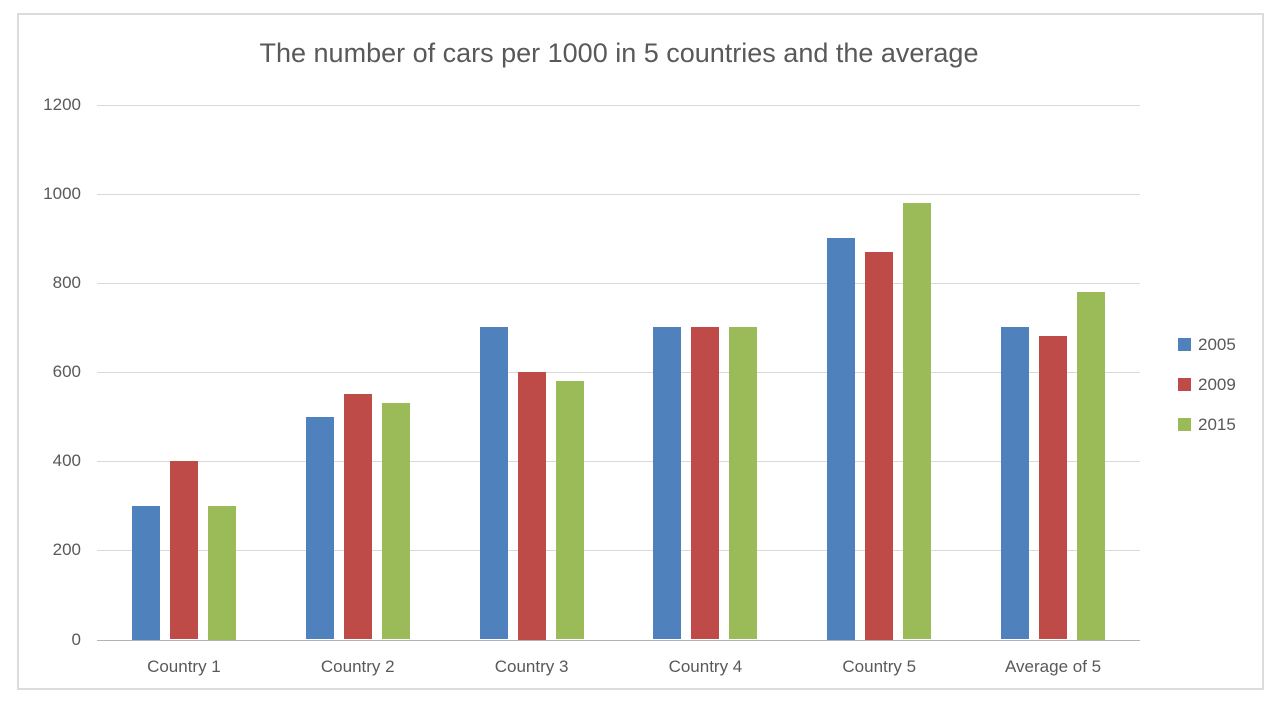 The width and height of the screenshot is (1280, 705). Describe the element at coordinates (1217, 384) in the screenshot. I see `legend-label: 2009` at that location.